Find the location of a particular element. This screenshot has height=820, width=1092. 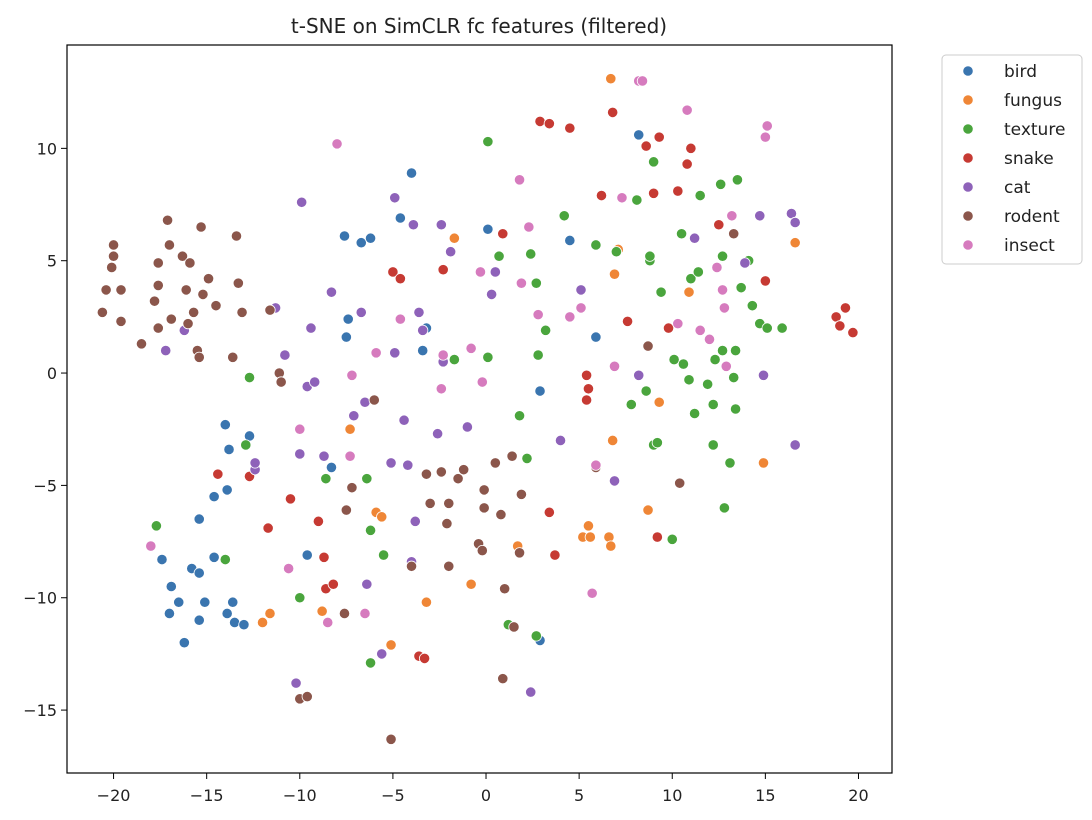

x-tick-label: 0 is located at coordinates (486, 795).